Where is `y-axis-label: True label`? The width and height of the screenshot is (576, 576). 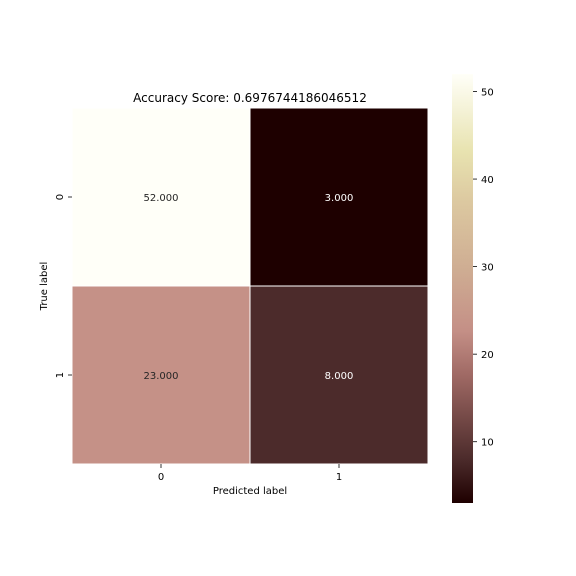 y-axis-label: True label is located at coordinates (44, 287).